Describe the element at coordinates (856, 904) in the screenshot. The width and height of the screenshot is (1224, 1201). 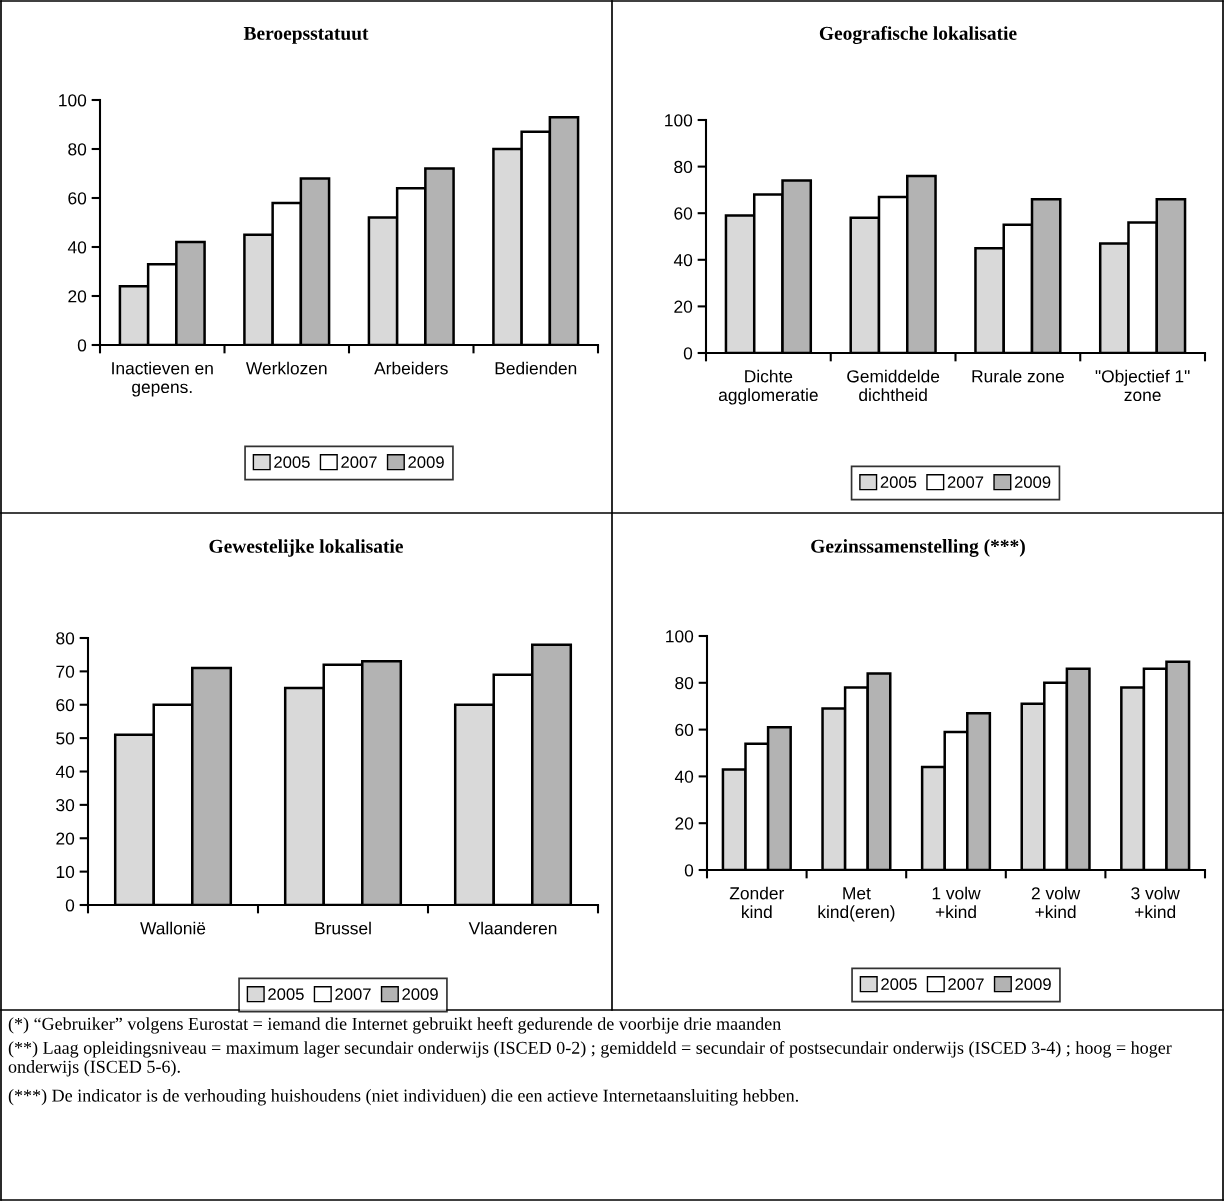
I see `x-tick-label: Met kind(eren)` at that location.